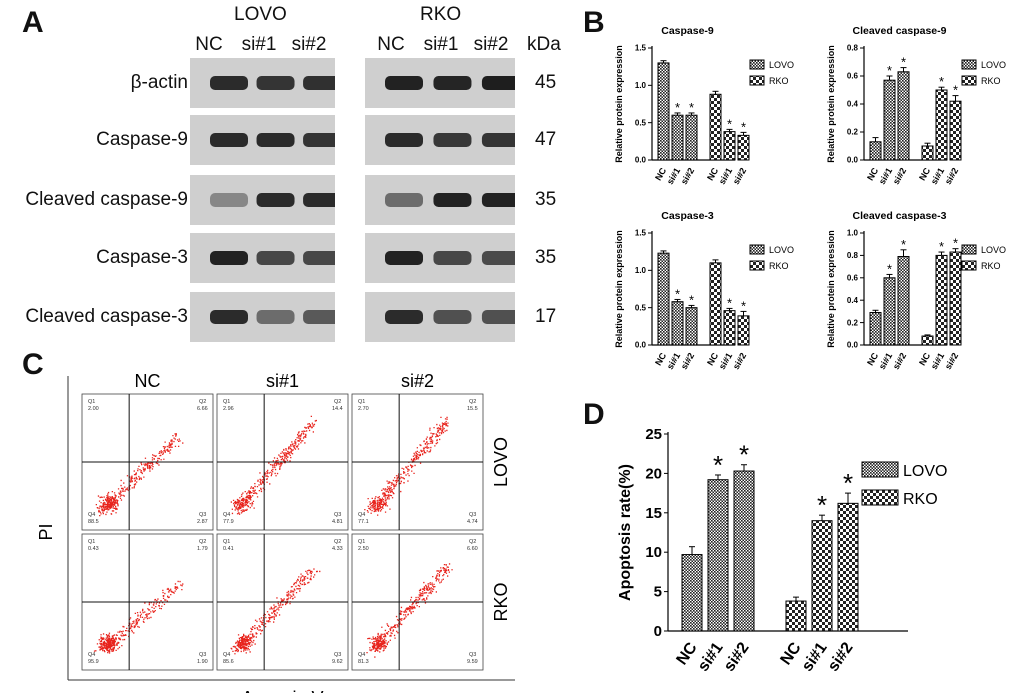 This screenshot has height=693, width=1020. Describe the element at coordinates (440, 140) in the screenshot. I see `blot-strip-rko` at that location.